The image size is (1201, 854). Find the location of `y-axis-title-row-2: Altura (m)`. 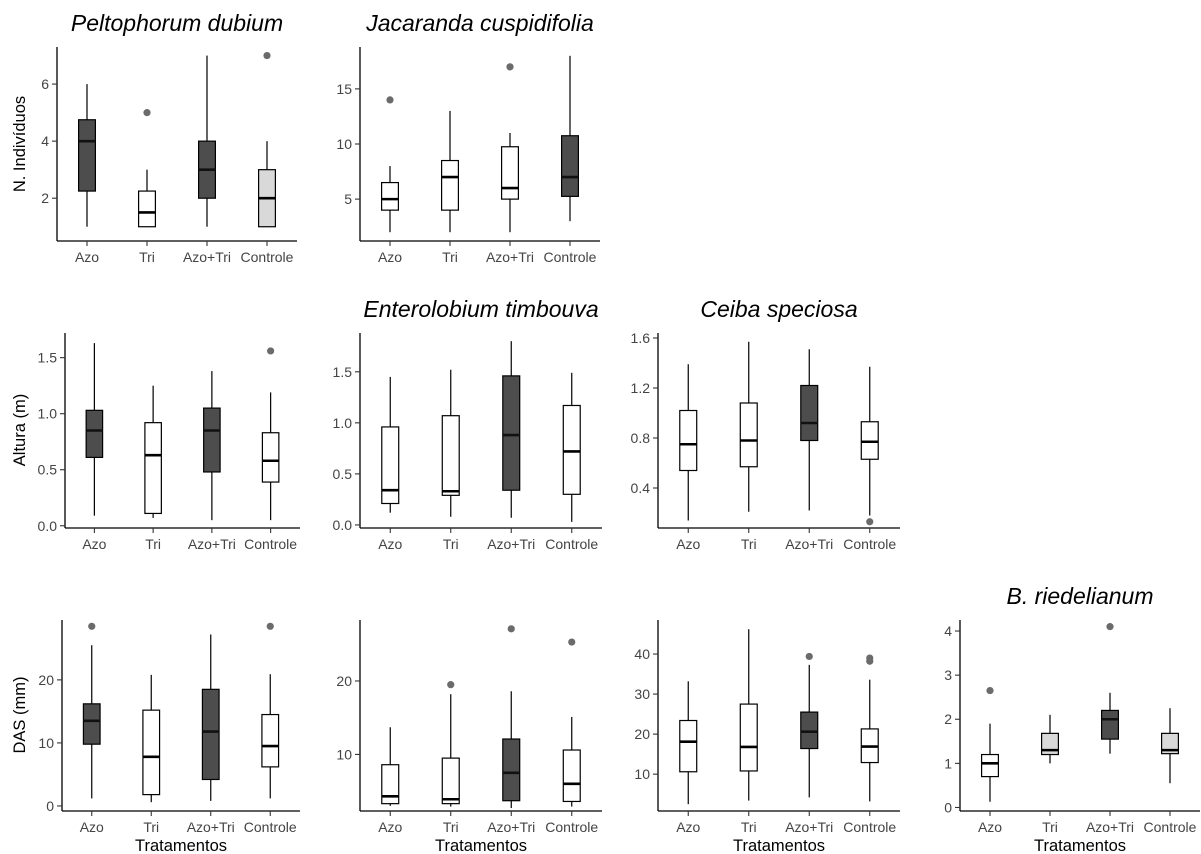

y-axis-title-row-2: Altura (m) is located at coordinates (20, 430).